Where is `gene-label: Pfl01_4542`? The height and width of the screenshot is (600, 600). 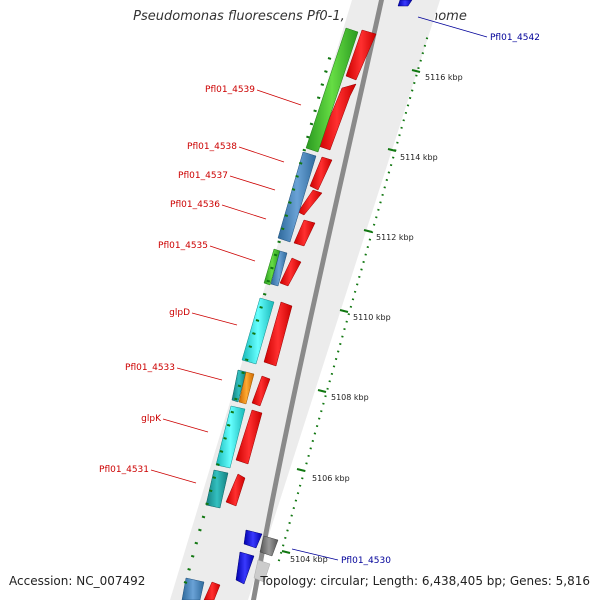 gene-label: Pfl01_4542 is located at coordinates (515, 38).